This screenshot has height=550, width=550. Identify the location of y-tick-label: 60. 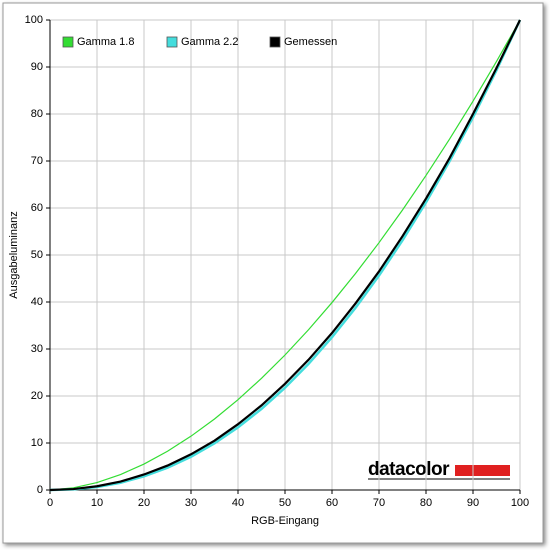
(37, 208).